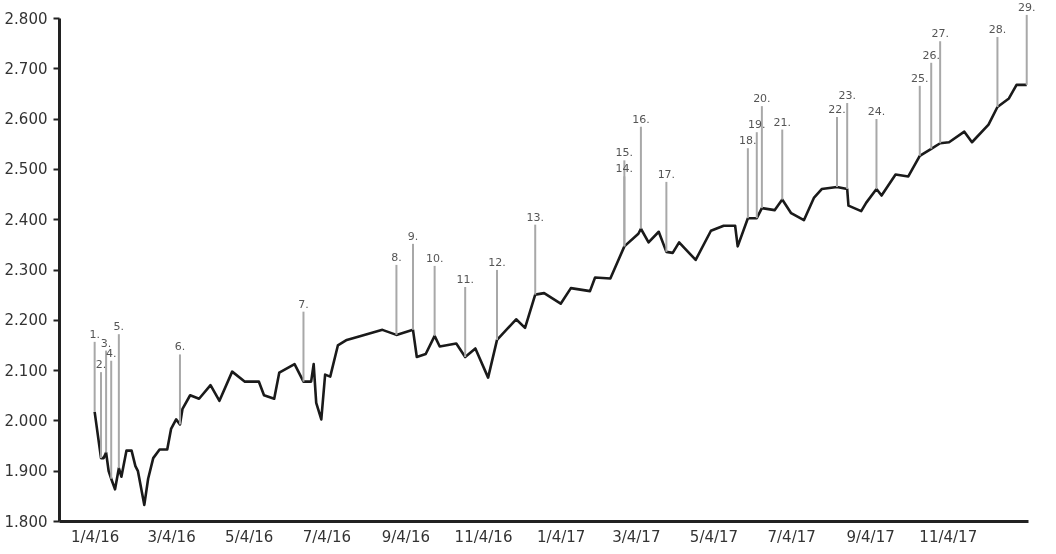 The image size is (1056, 554). Describe the element at coordinates (26, 119) in the screenshot. I see `y-tick-label: 2.600` at that location.